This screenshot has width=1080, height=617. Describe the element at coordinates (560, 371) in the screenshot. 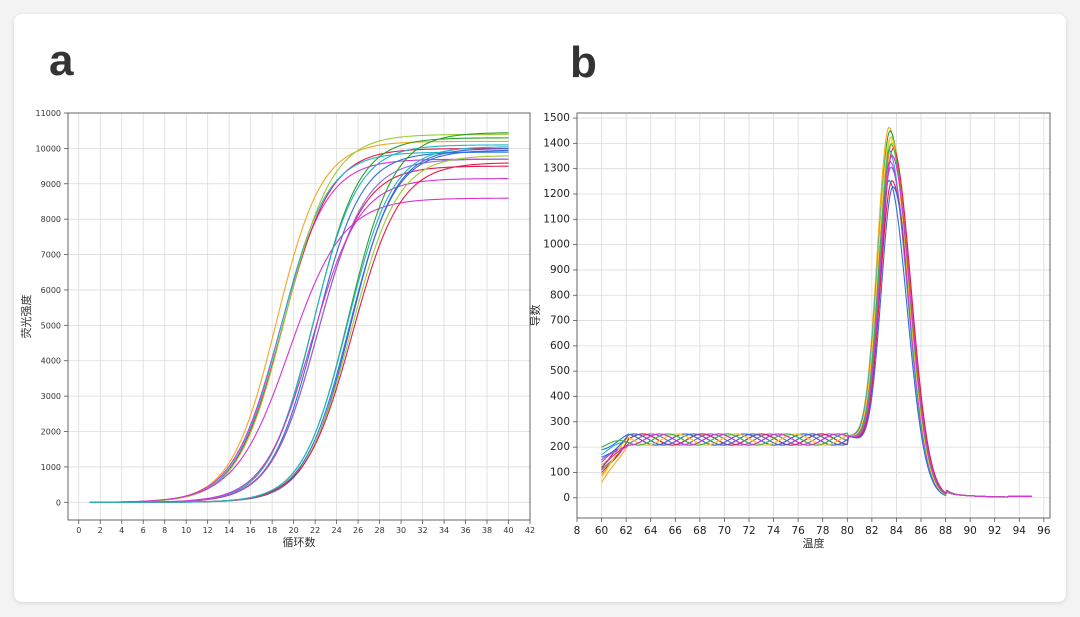

I see `y-tick-label: 500` at that location.